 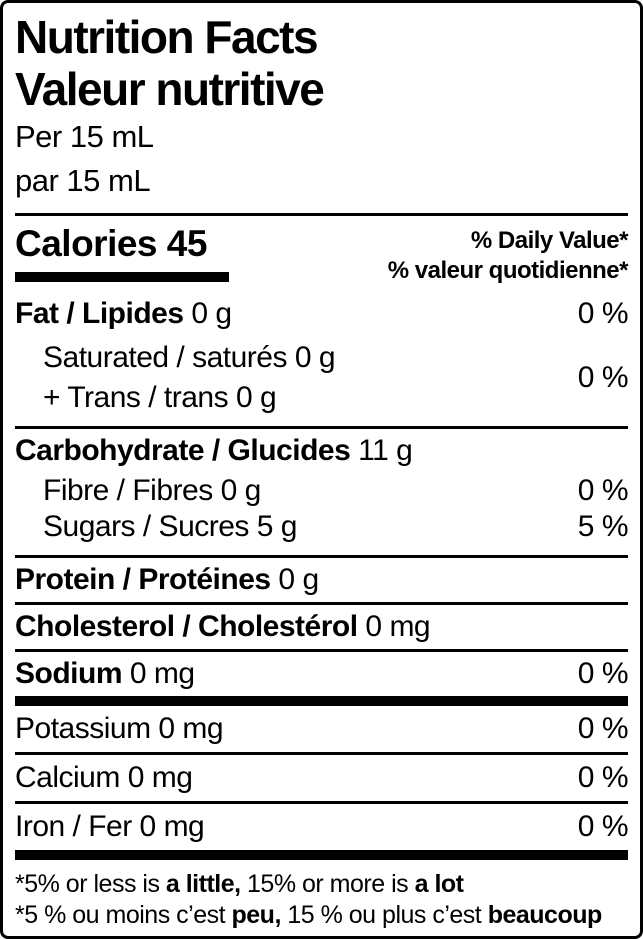 I want to click on nutrient-row-protein: Protein / Protéines 0 g, so click(x=321, y=580).